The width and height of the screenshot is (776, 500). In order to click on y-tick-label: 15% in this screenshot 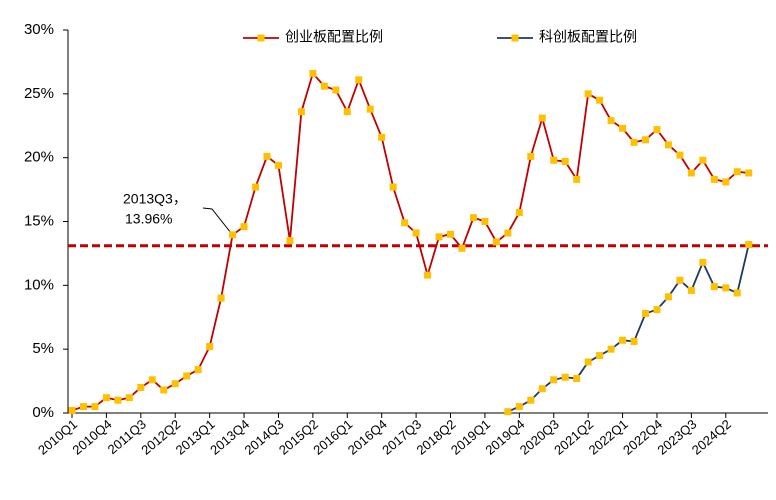, I will do `click(39, 220)`.